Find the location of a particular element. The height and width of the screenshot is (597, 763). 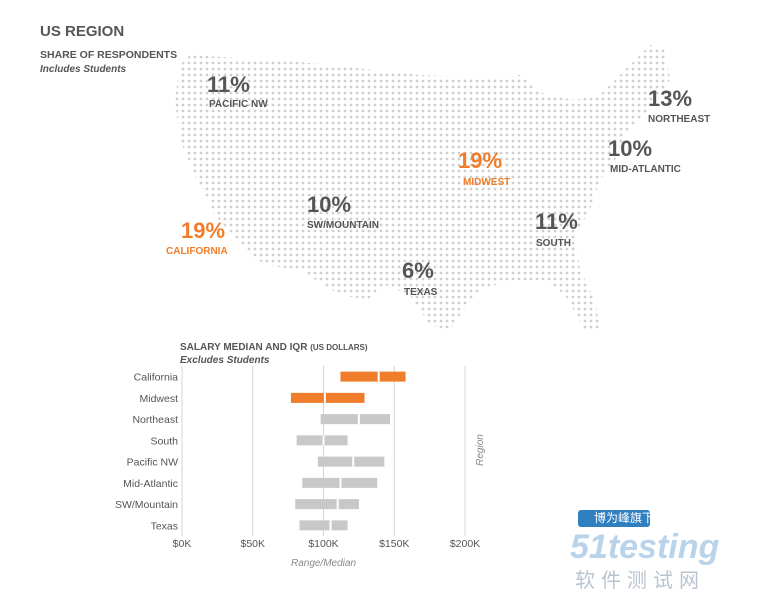

x-axis-label: Range/Median is located at coordinates (323, 563).